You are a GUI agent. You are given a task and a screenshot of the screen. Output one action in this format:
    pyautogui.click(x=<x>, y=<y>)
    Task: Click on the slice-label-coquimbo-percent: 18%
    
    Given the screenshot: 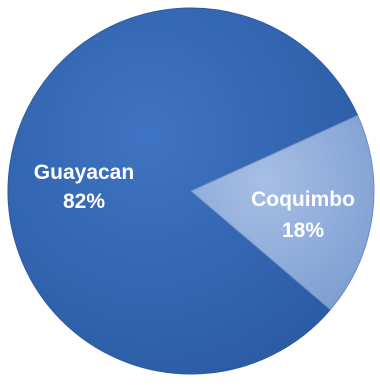 What is the action you would take?
    pyautogui.click(x=303, y=230)
    